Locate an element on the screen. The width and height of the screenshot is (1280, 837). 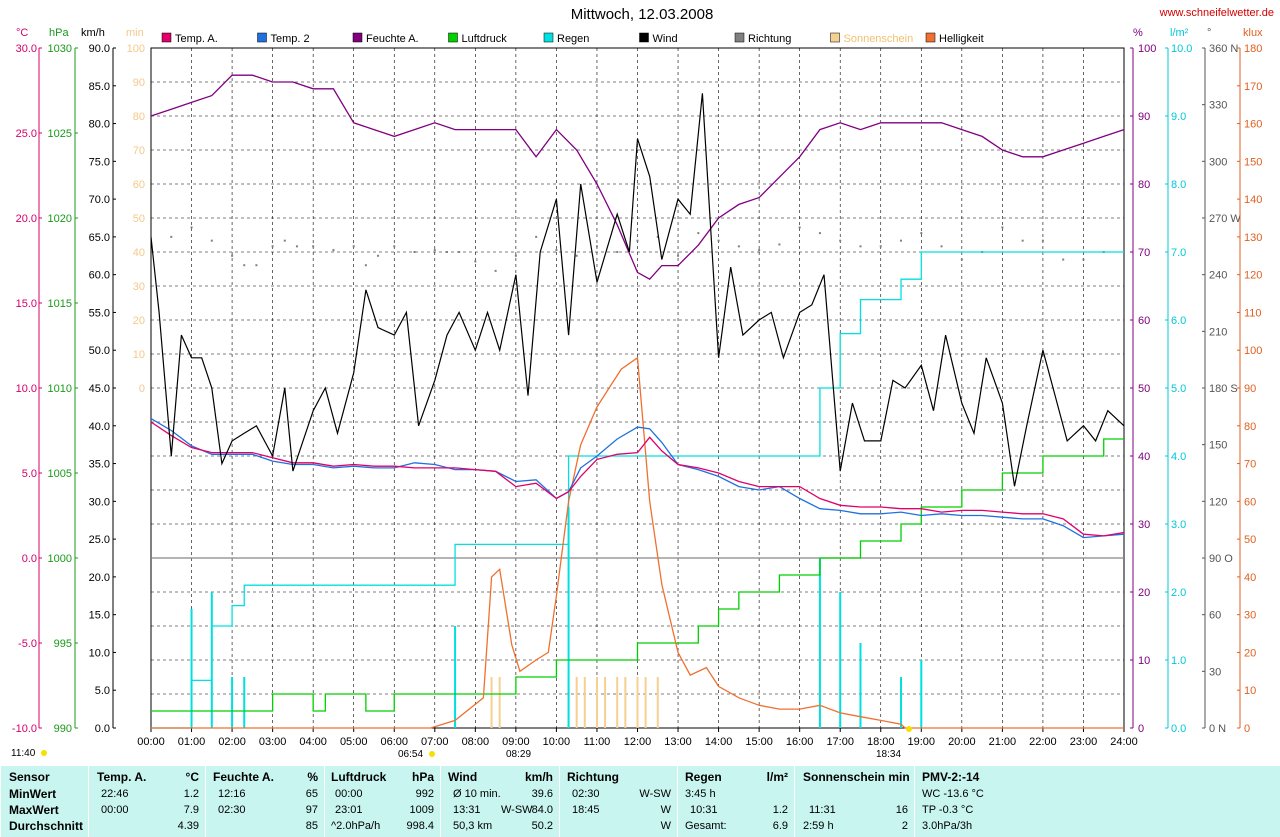
x-tick-label: 06:00 is located at coordinates (394, 742).